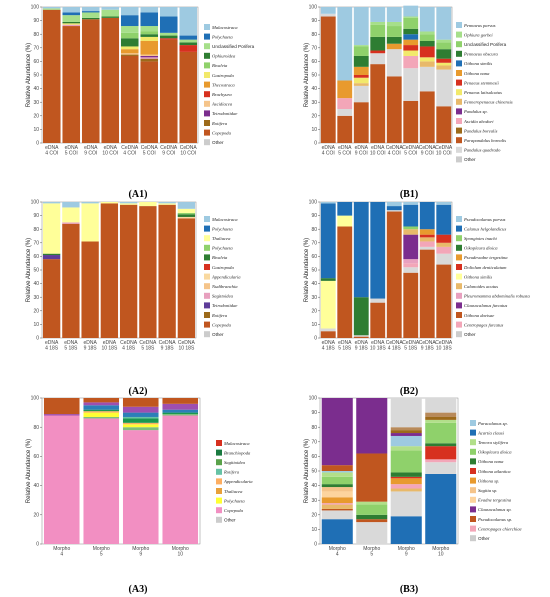 This screenshot has width=550, height=597. I want to click on x-tick-label: 10 COI, so click(378, 154).